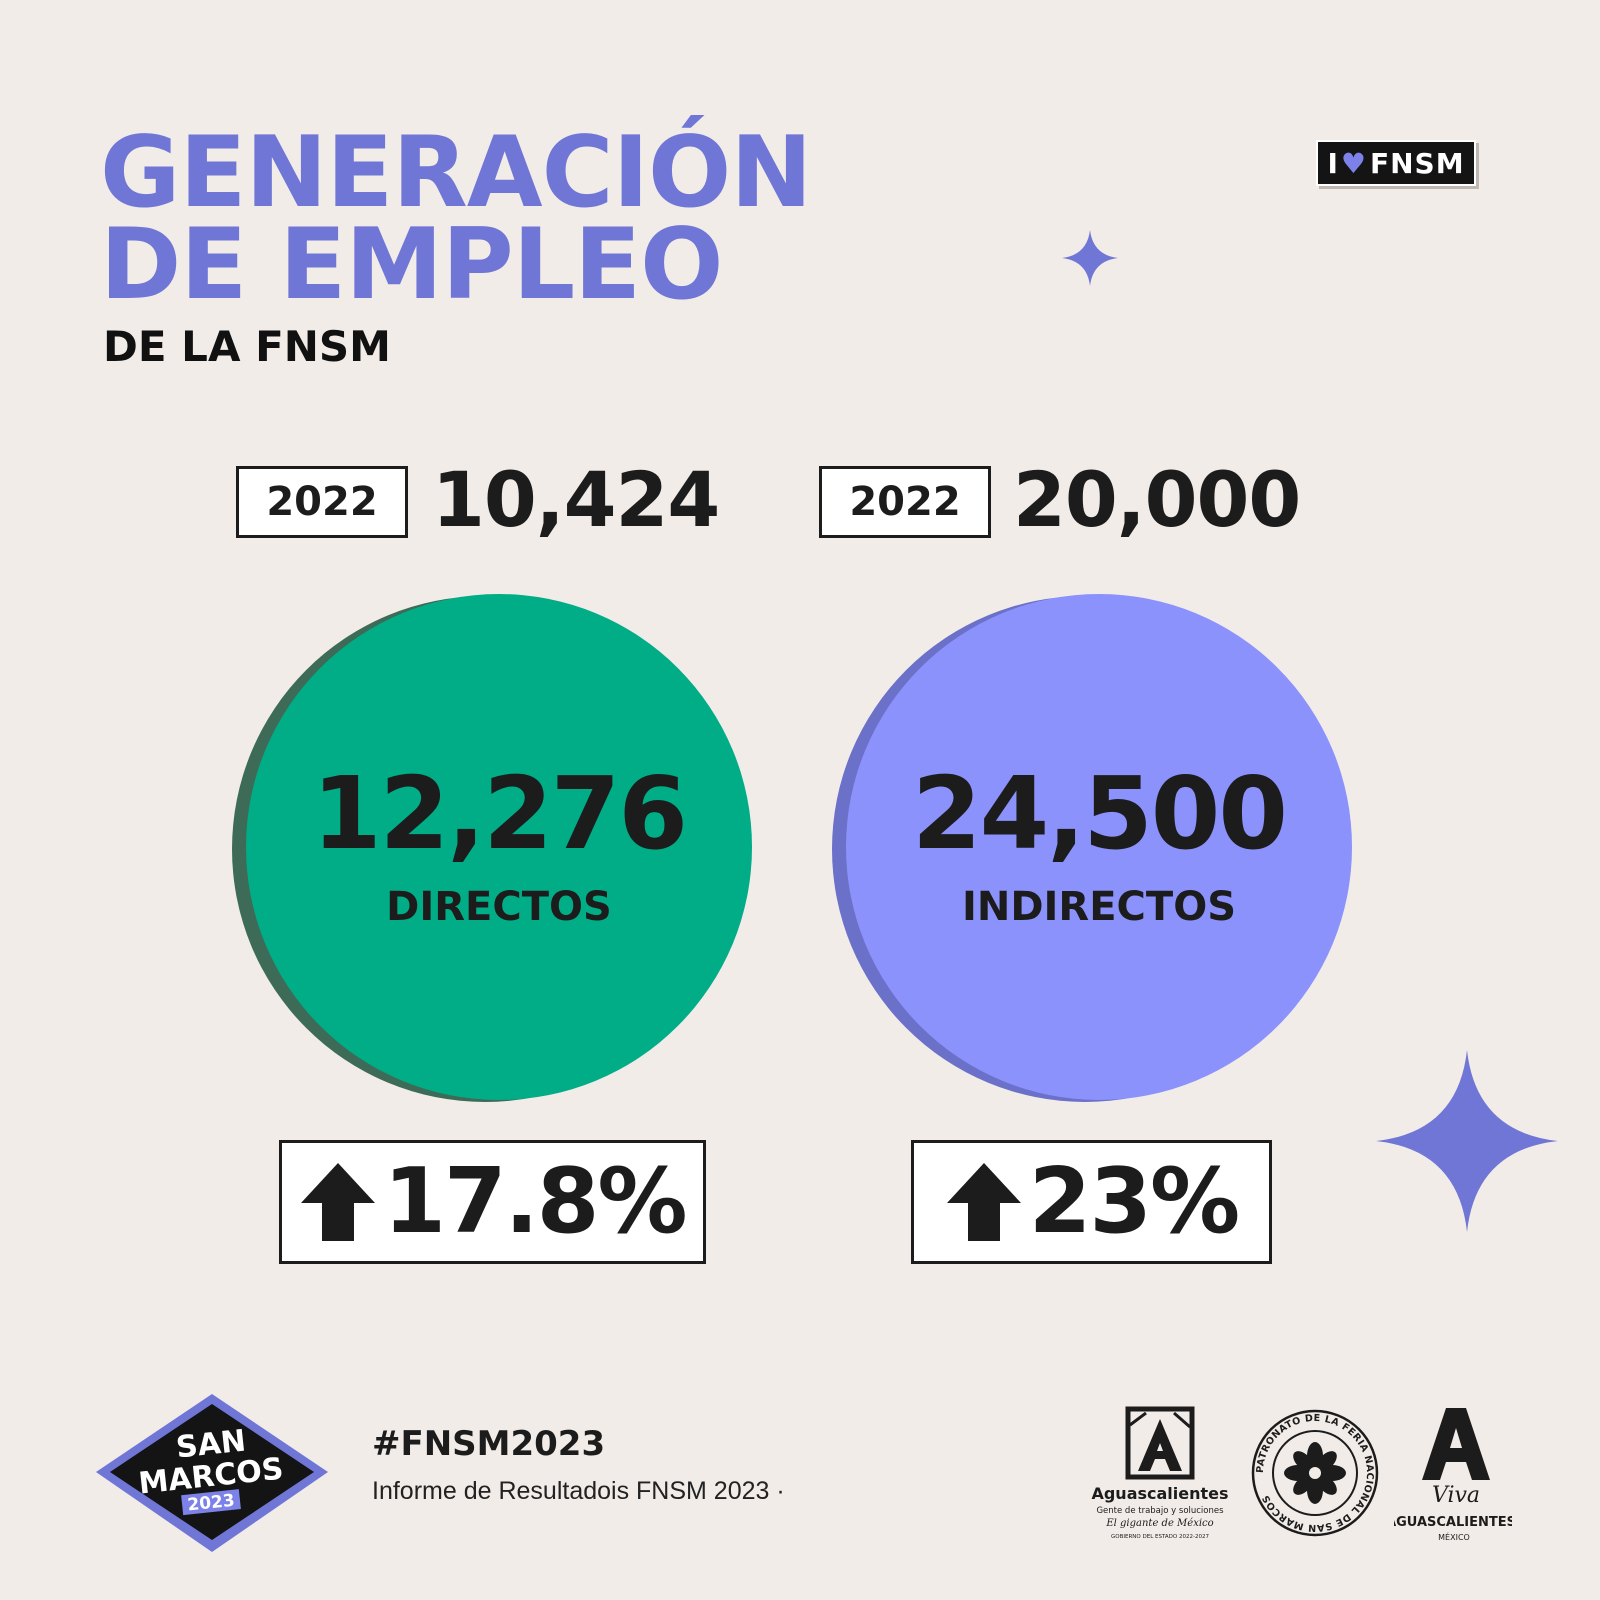  I want to click on year-box-indirectos: 2022, so click(905, 502).